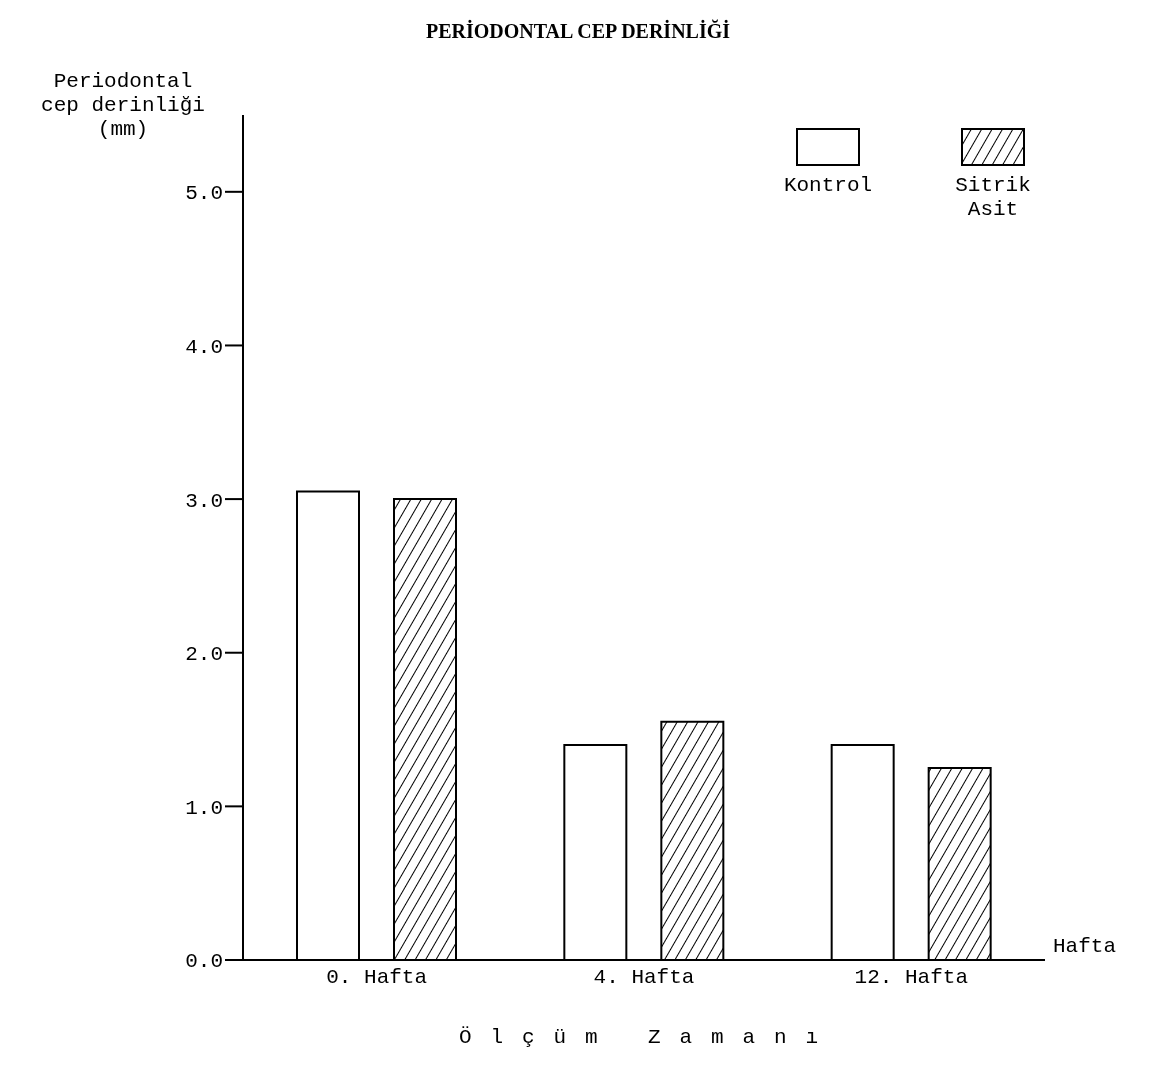 The height and width of the screenshot is (1069, 1155). I want to click on y-tick-label: 2.0, so click(204, 655).